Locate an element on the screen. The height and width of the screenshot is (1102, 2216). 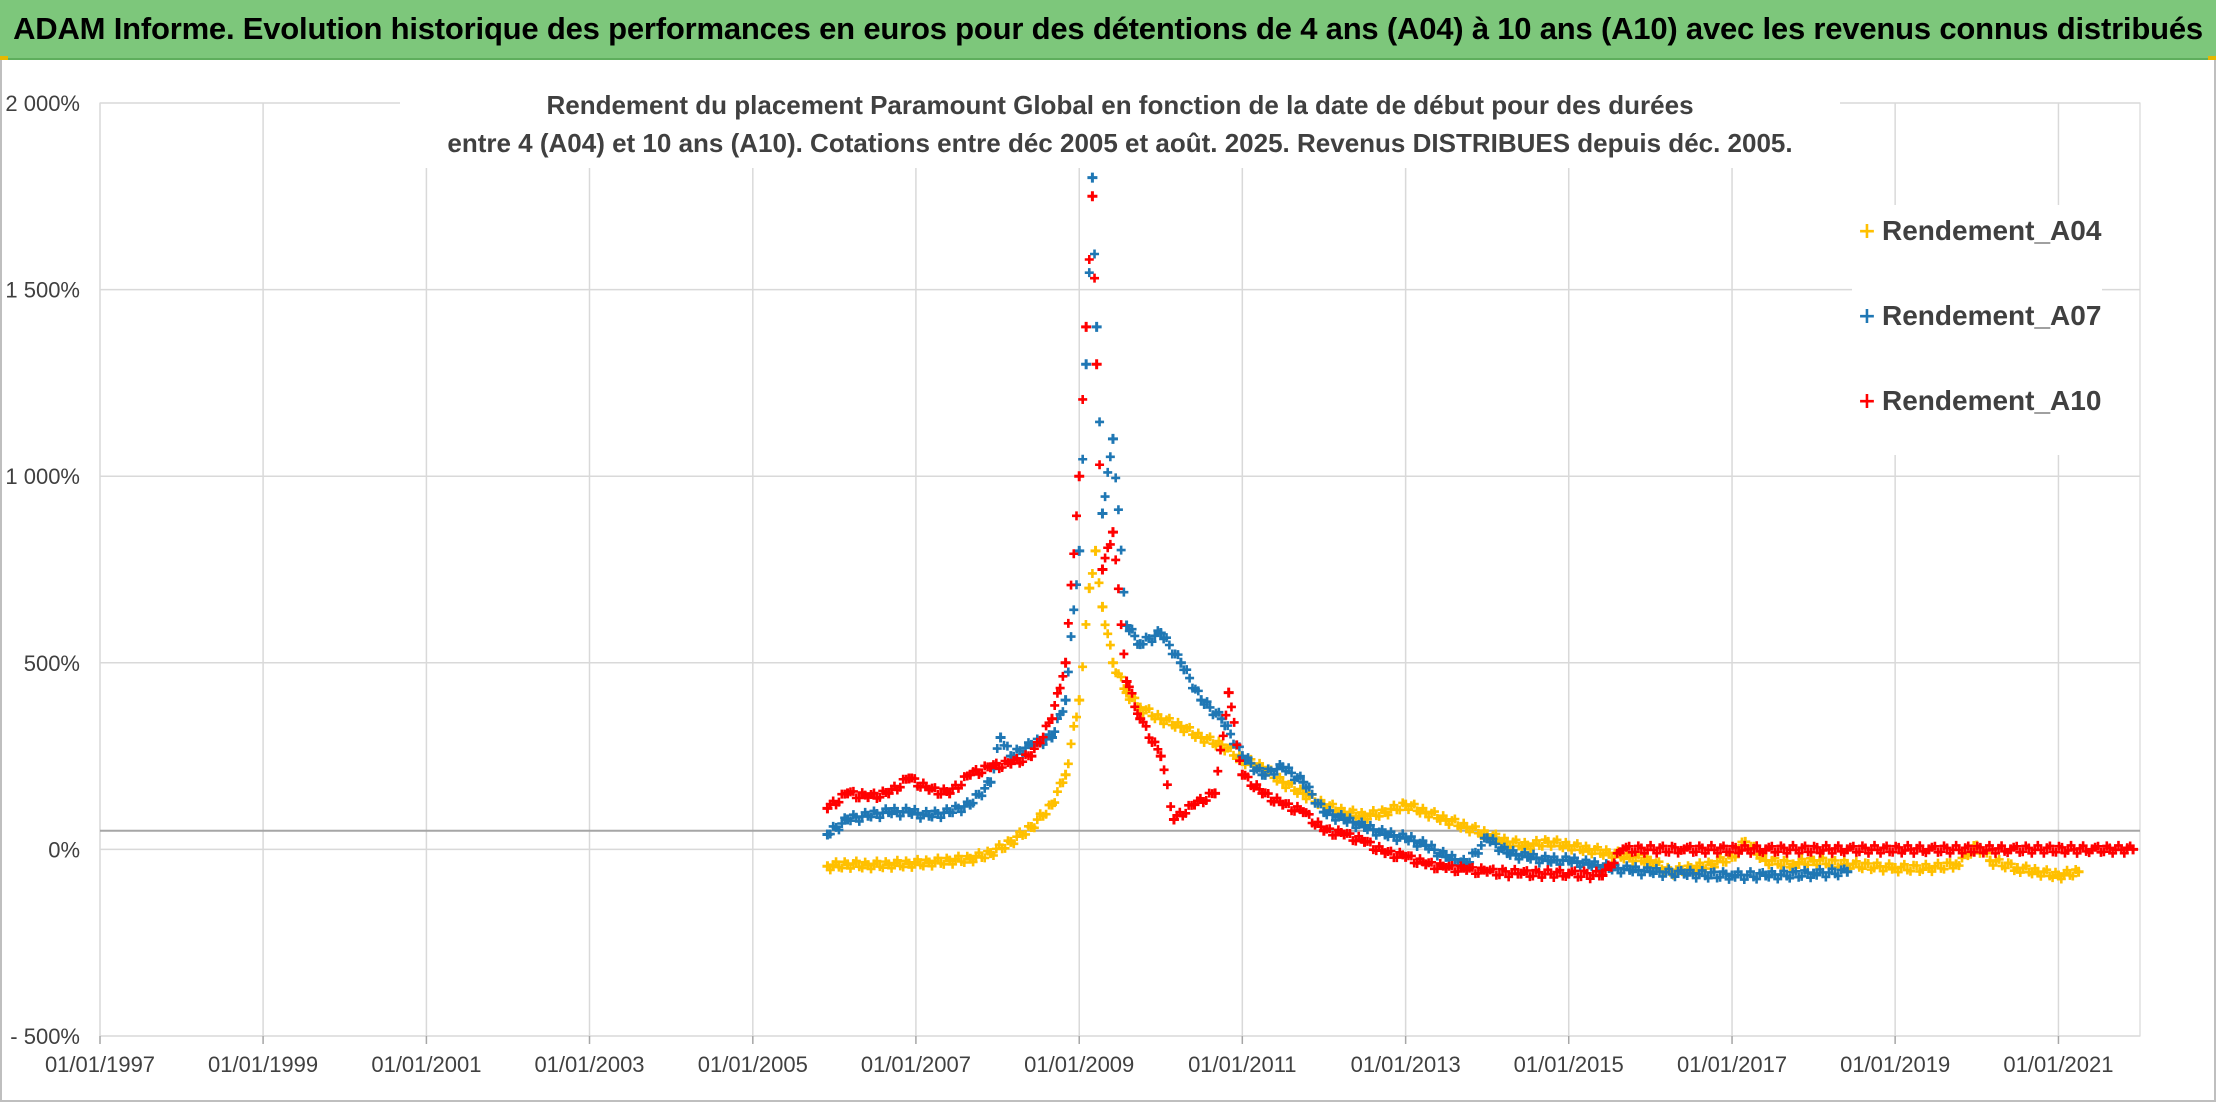
legend-item-a10: + Rendement_A10 is located at coordinates (1977, 401).